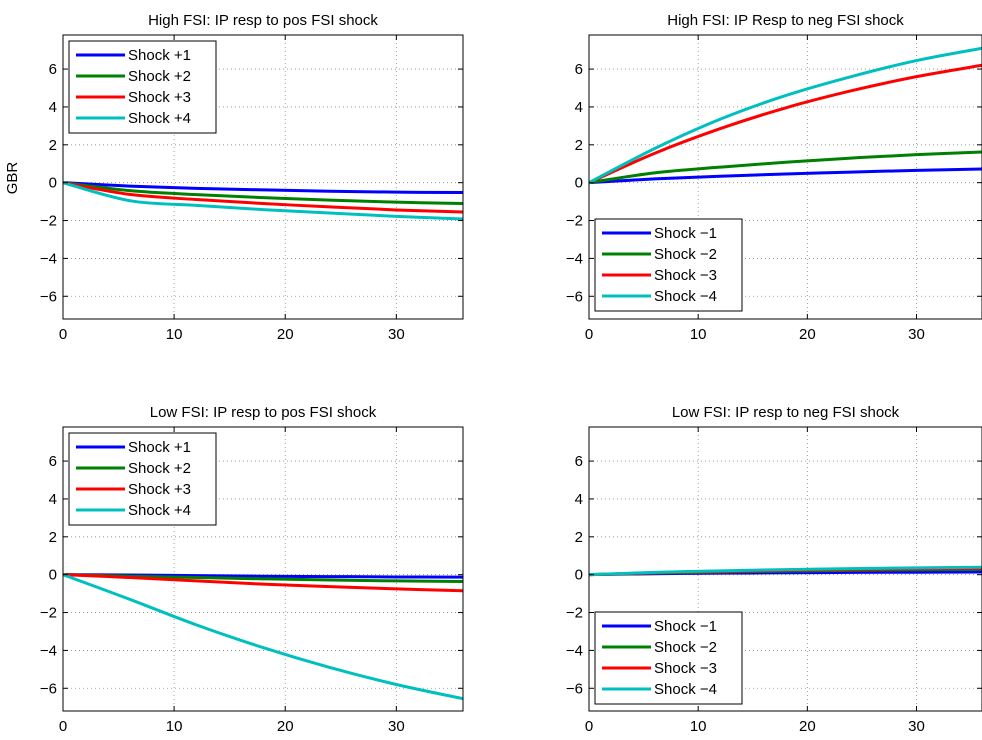 This screenshot has width=982, height=740. I want to click on chart-title: Low FSI: IP resp to neg FSI shock, so click(786, 412).